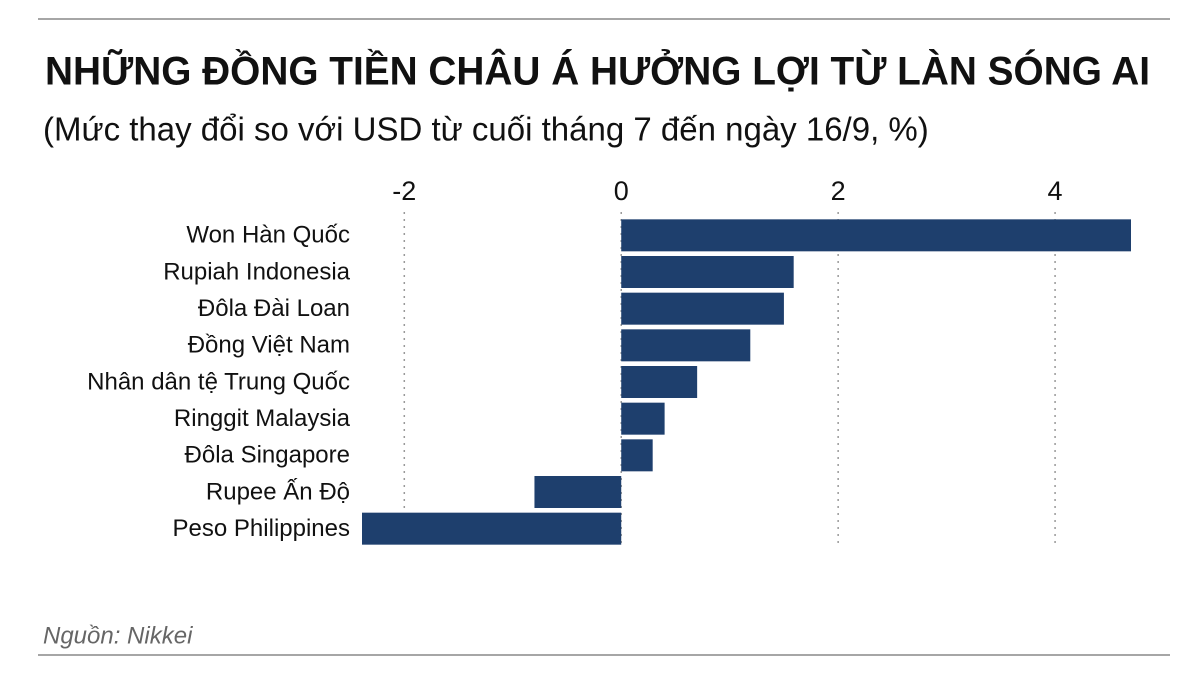 Image resolution: width=1200 pixels, height=675 pixels. What do you see at coordinates (262, 418) in the screenshot?
I see `y-tick-label: Ringgit Malaysia` at bounding box center [262, 418].